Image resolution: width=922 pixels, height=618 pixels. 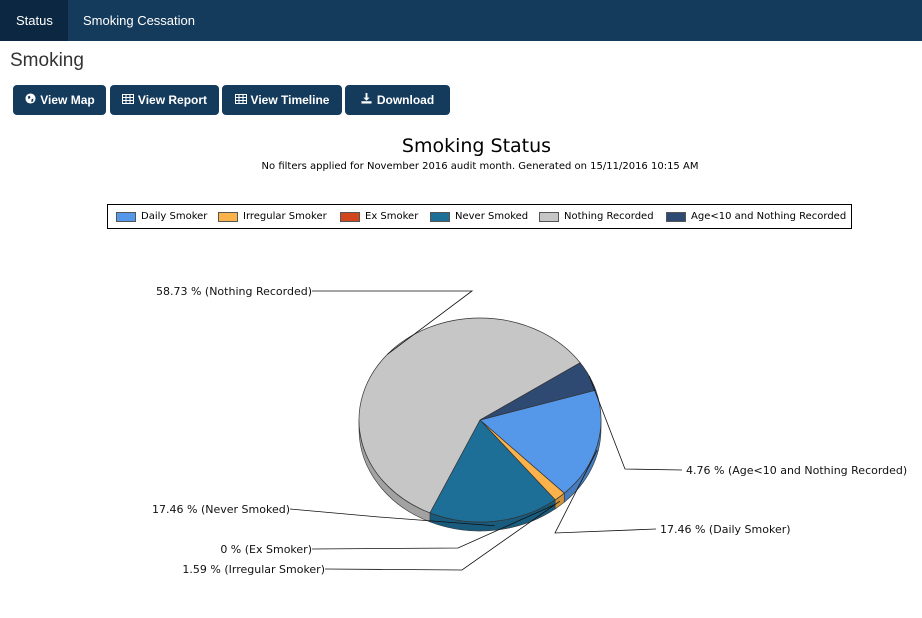 I want to click on download-label: Download, so click(x=405, y=100).